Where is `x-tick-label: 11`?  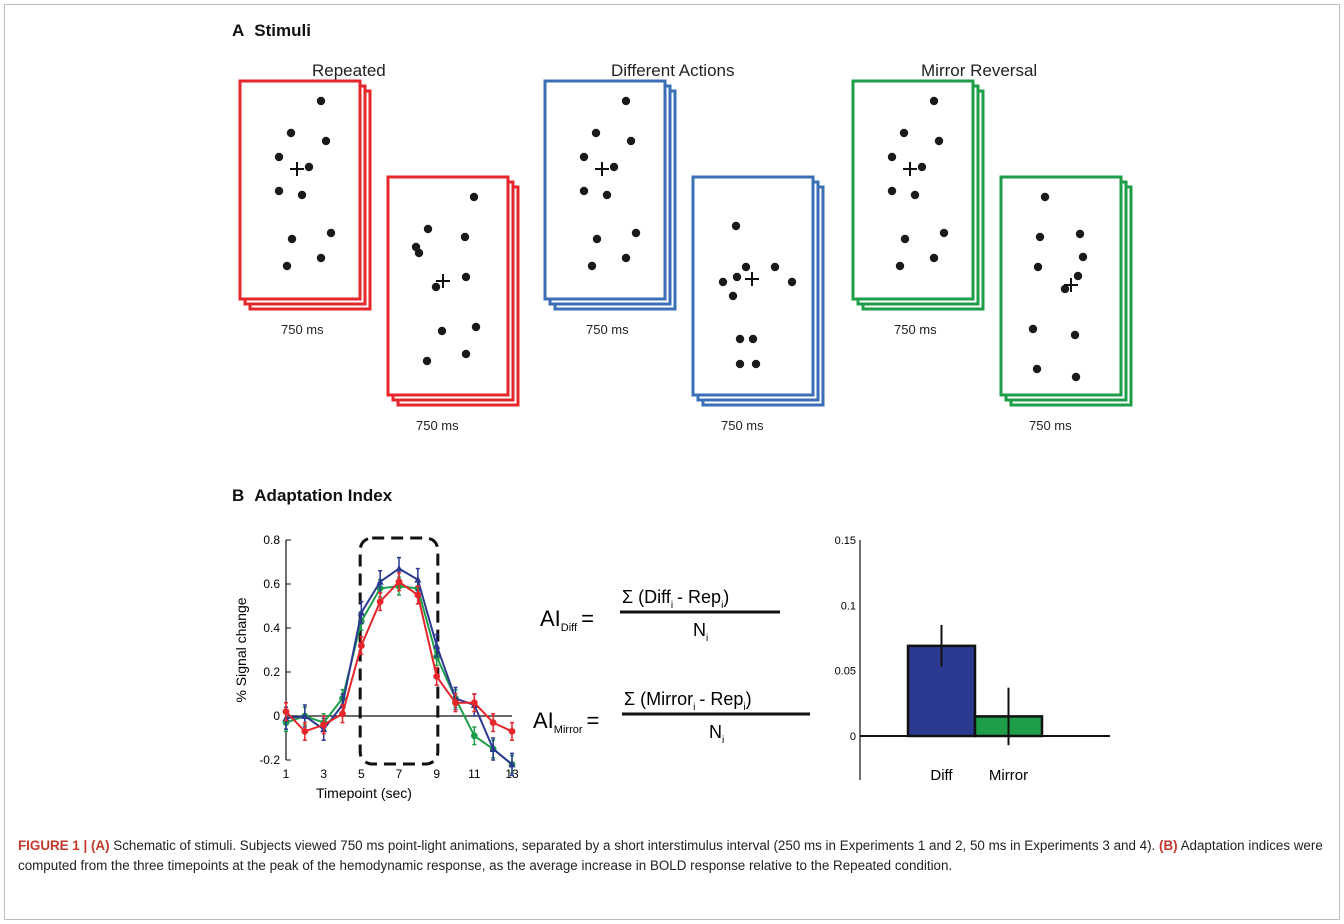
x-tick-label: 11 is located at coordinates (474, 774).